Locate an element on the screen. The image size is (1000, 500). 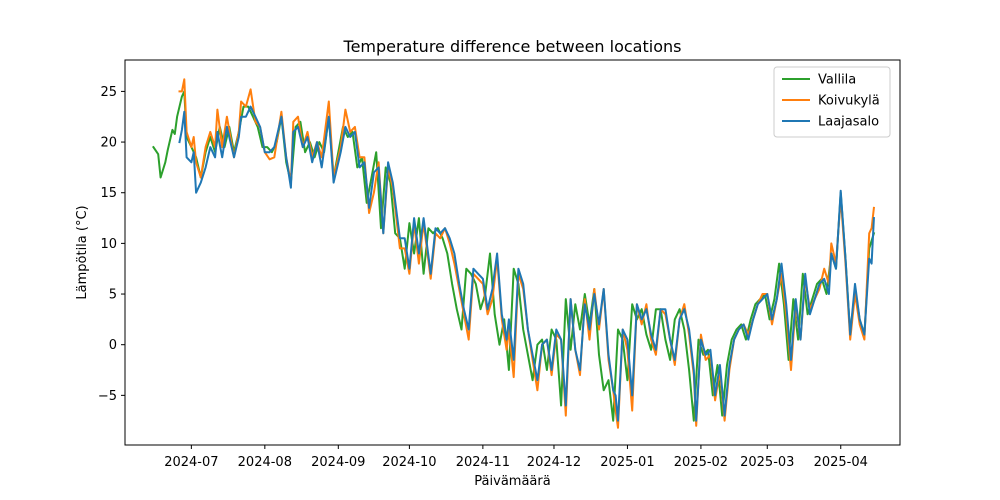
x-tick-label-0: 2024-07 is located at coordinates (191, 462).